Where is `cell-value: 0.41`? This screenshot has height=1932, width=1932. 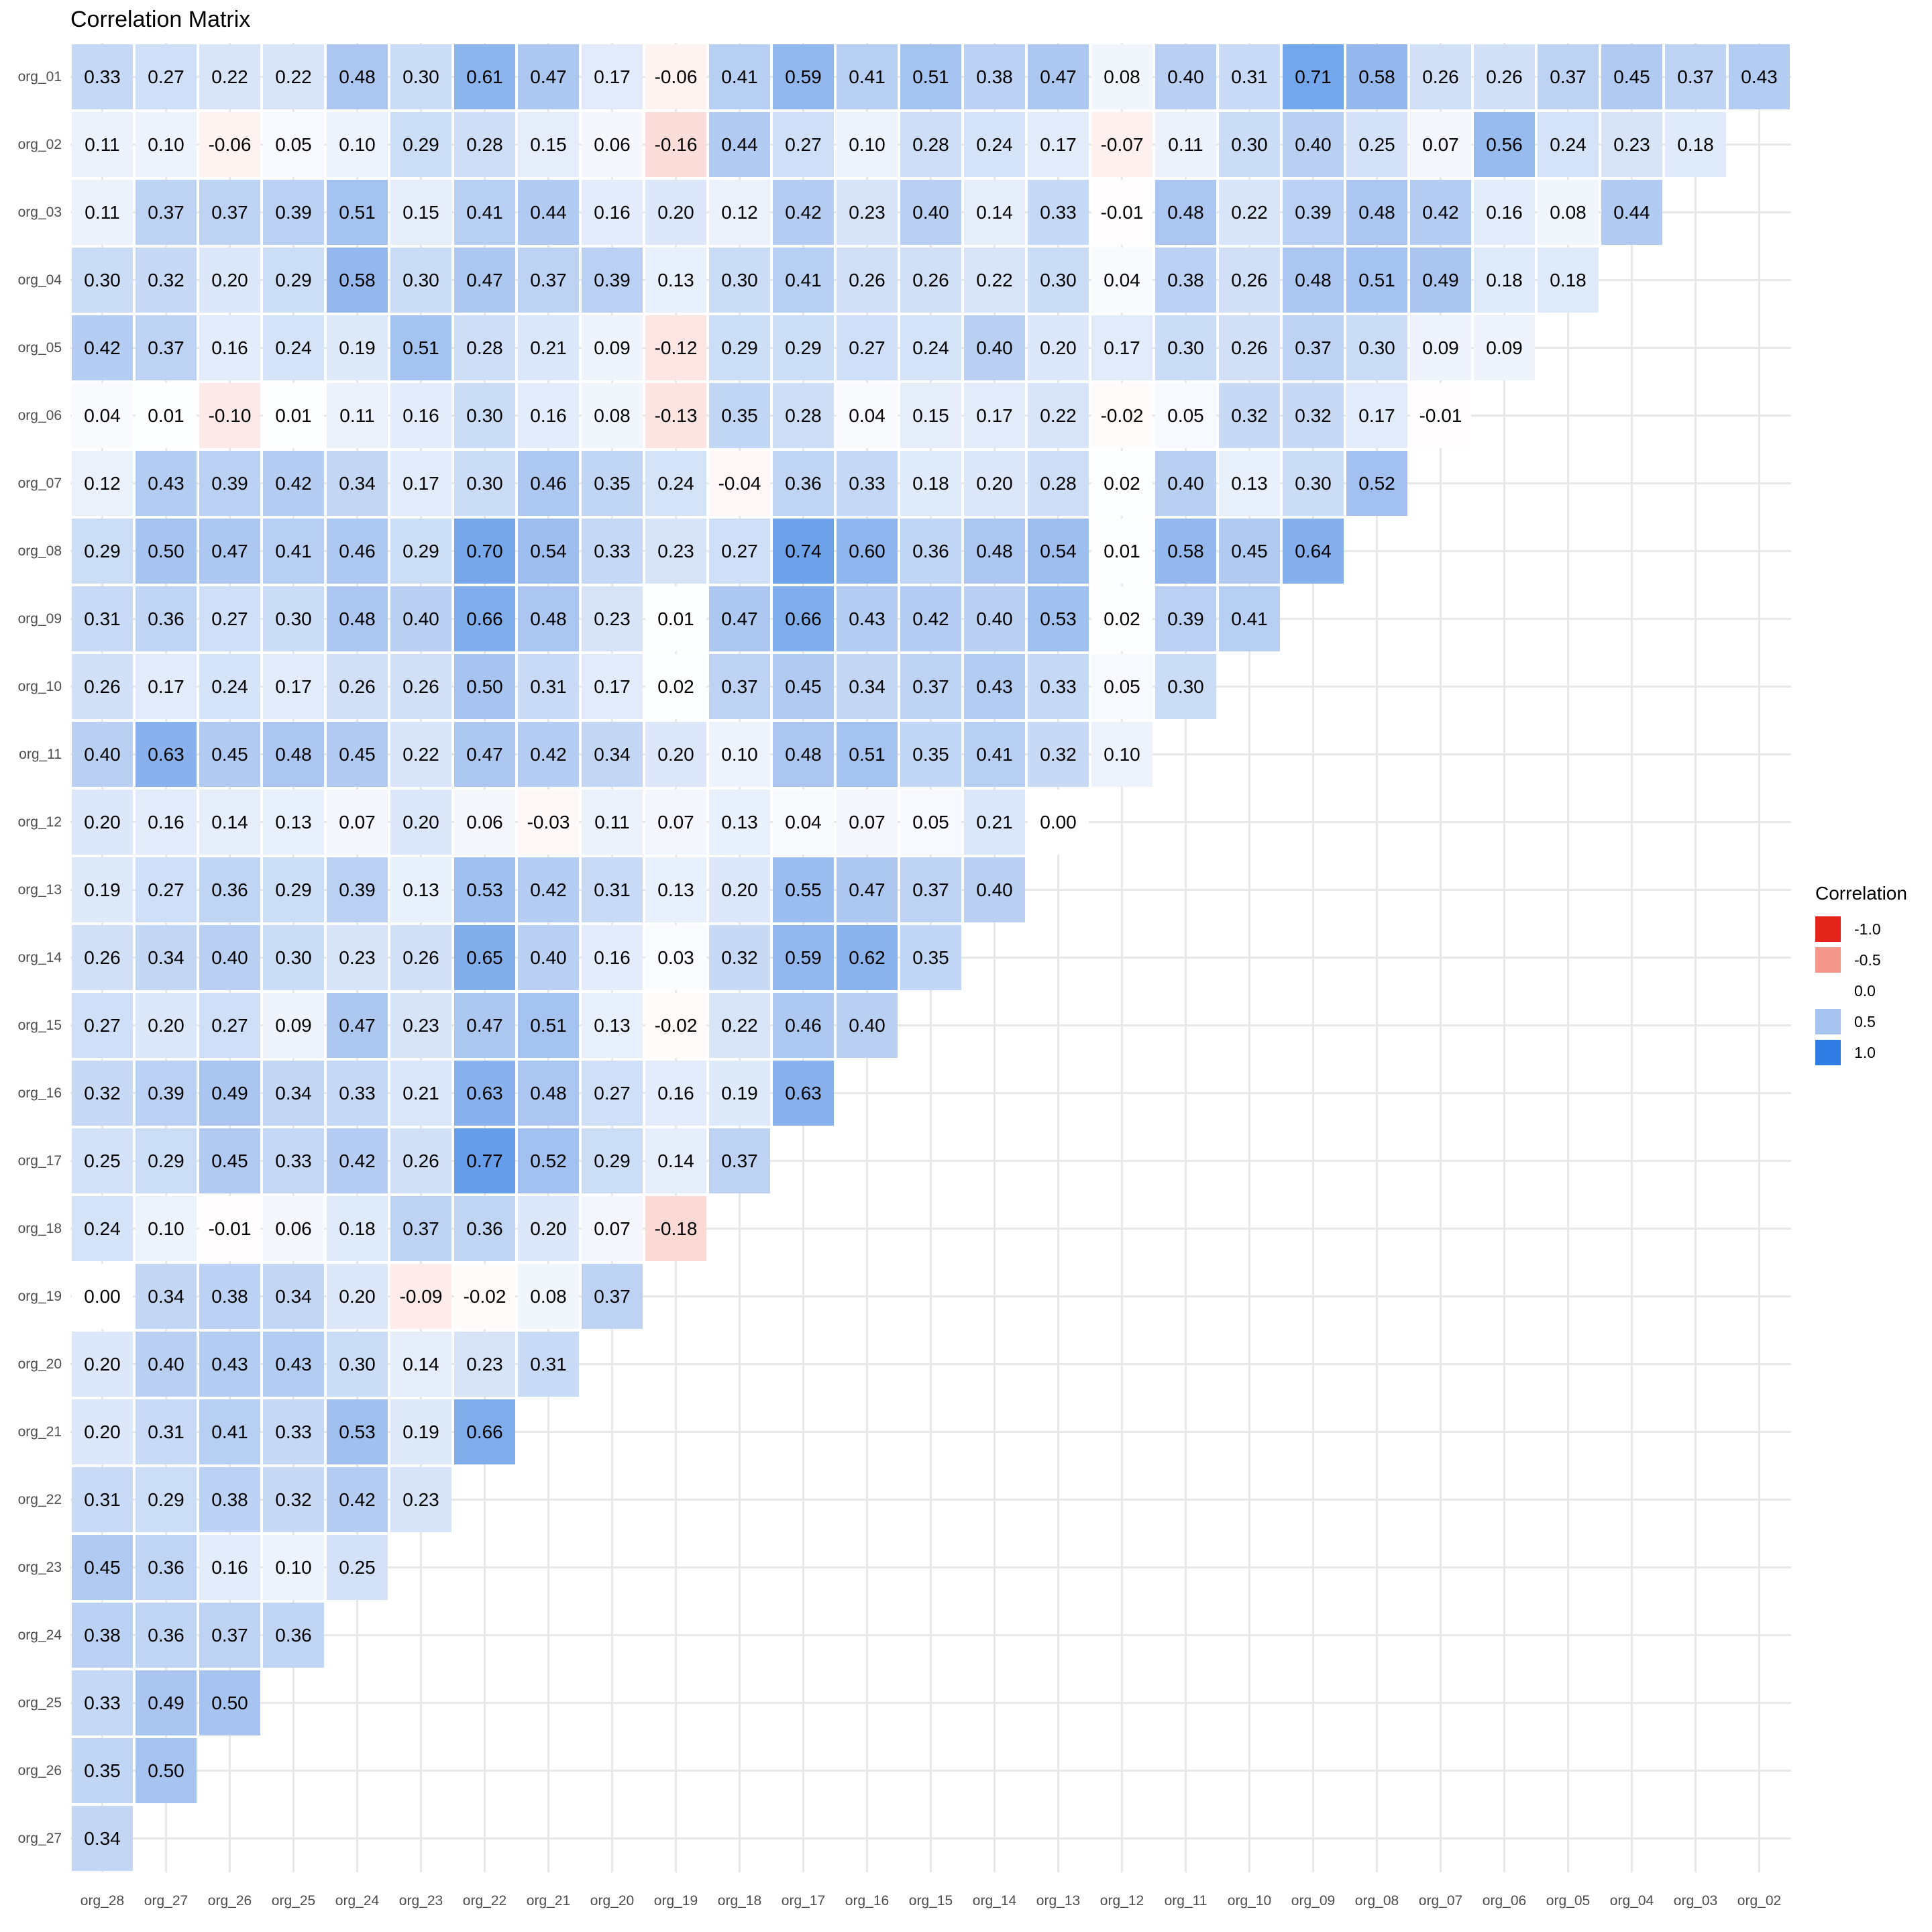 cell-value: 0.41 is located at coordinates (229, 1431).